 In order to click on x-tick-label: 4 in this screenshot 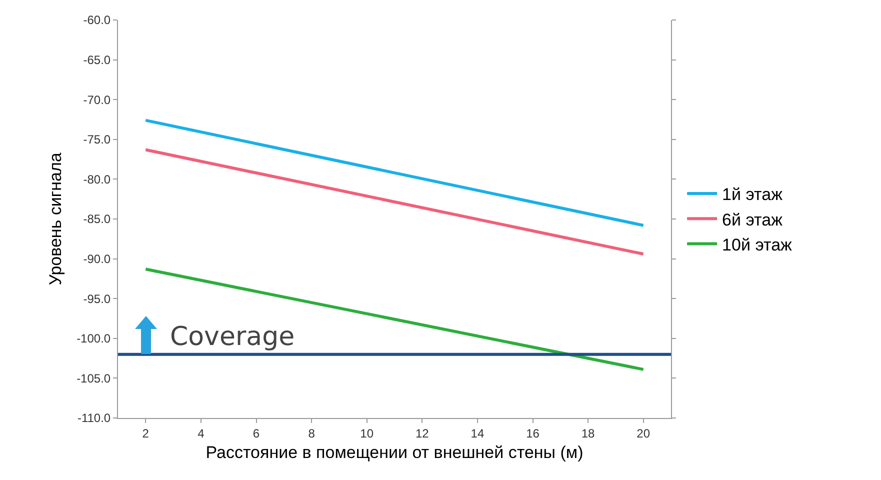, I will do `click(201, 433)`.